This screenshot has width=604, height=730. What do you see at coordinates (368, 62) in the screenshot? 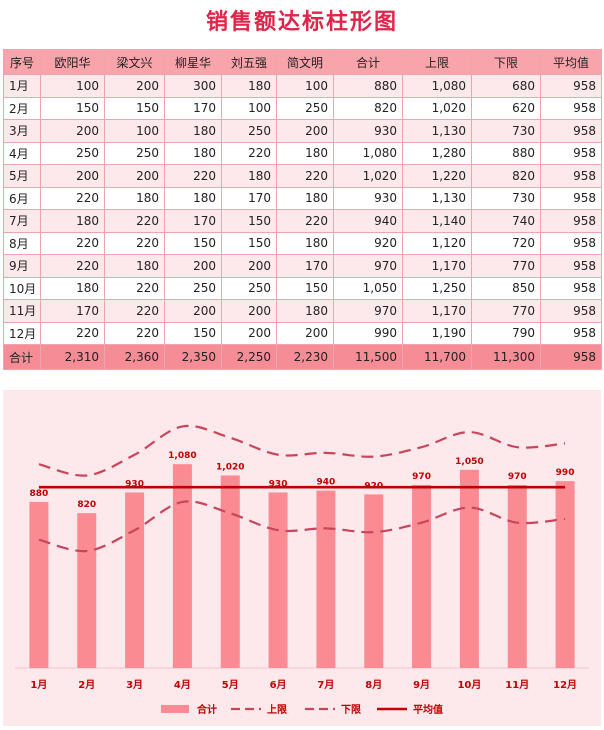
I see `column-header: 合计` at bounding box center [368, 62].